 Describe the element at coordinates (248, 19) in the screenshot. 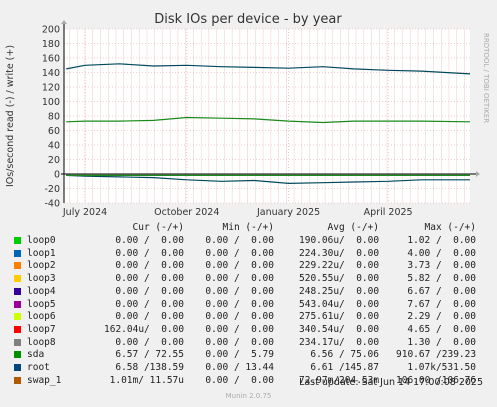

I see `chart-title: Disk IOs per device - by year` at that location.